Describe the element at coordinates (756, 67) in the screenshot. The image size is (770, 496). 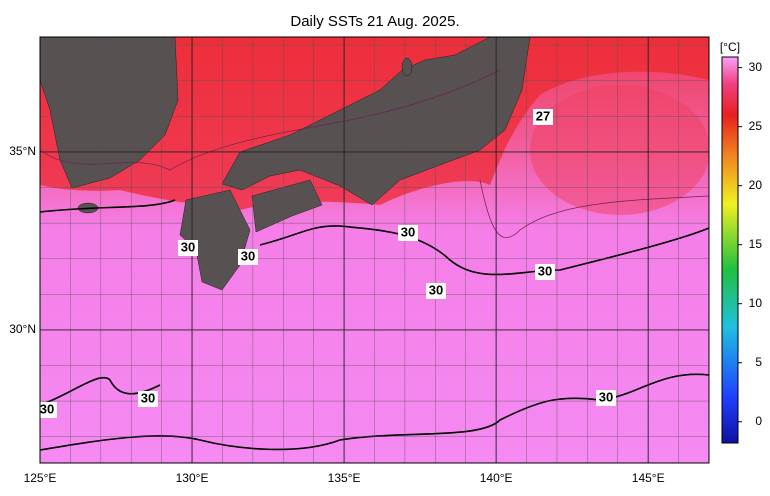
I see `colorbar-tick-label: 30` at that location.